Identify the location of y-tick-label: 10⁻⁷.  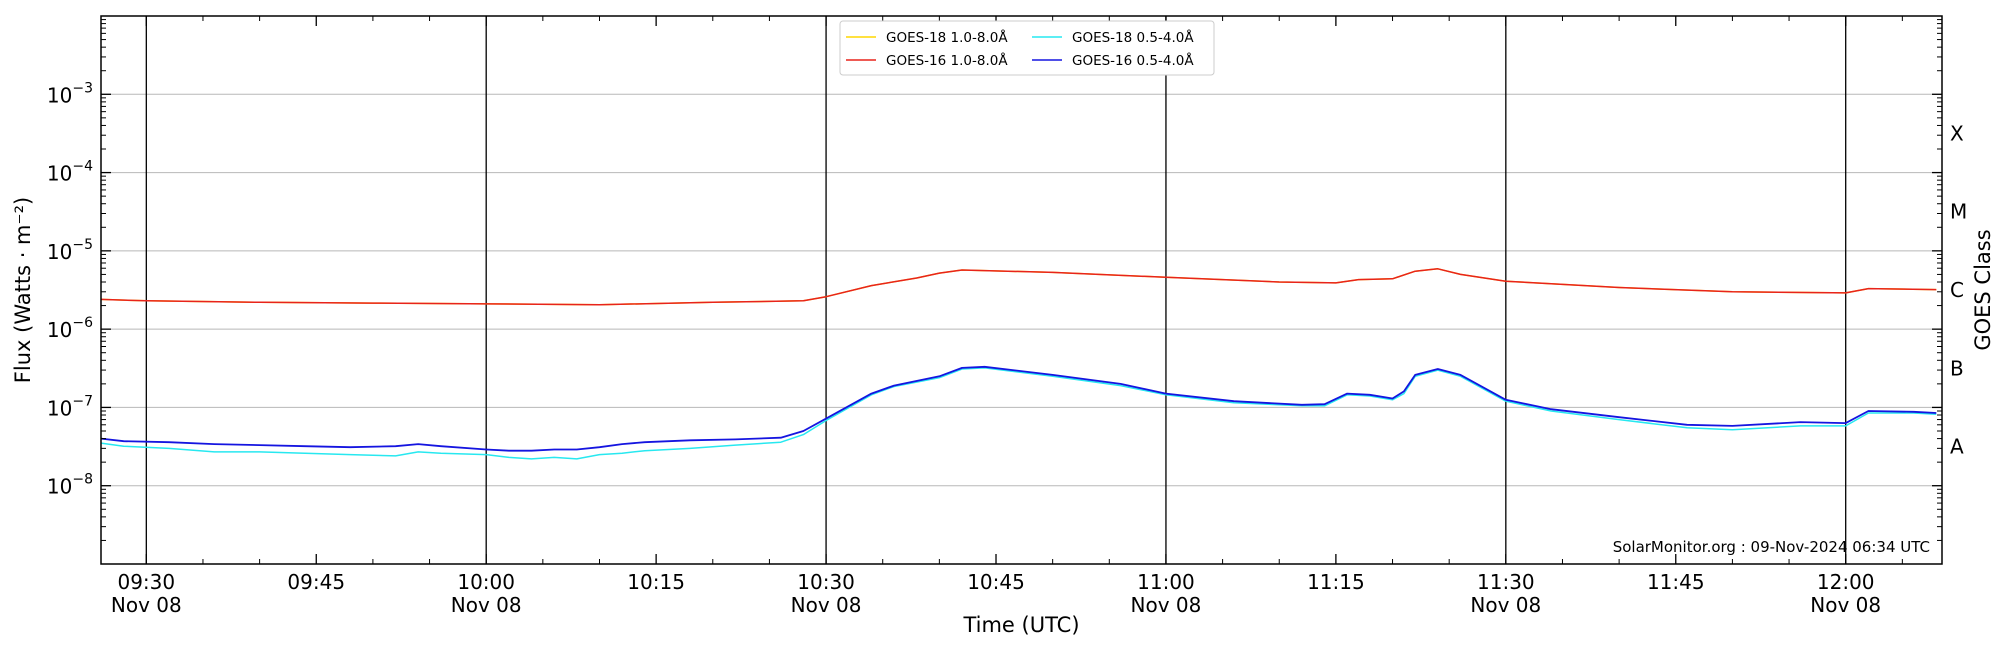
(70, 406).